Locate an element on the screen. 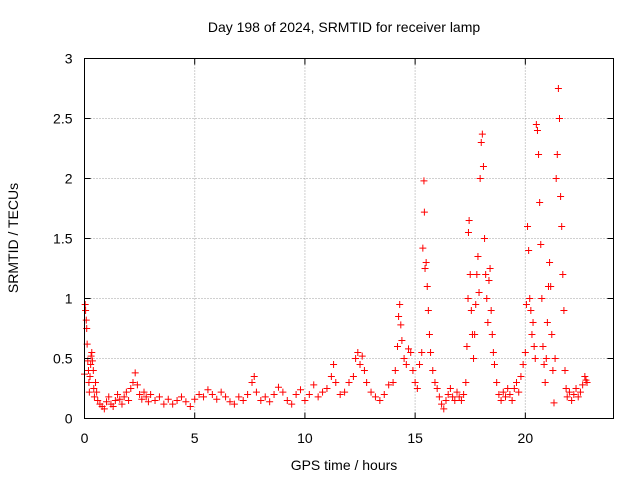  x-tick-label: 0 is located at coordinates (85, 438).